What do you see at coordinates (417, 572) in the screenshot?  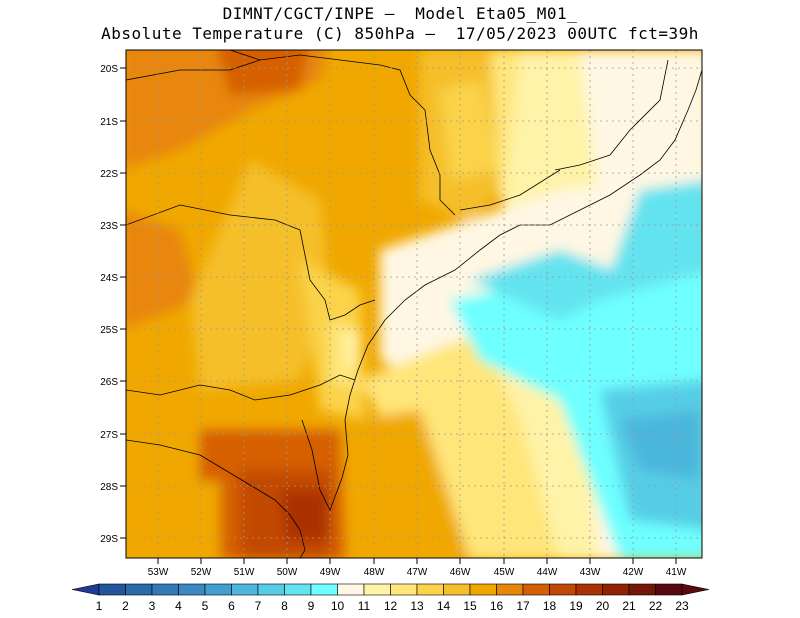 I see `lon-label: 47W` at bounding box center [417, 572].